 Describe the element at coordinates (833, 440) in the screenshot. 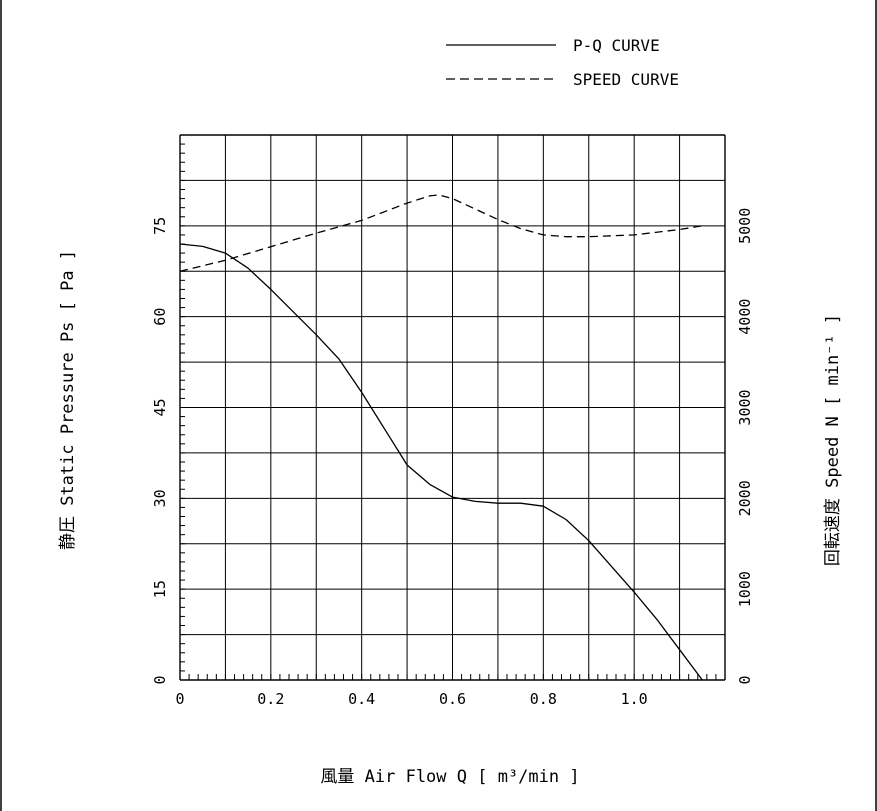

I see `y-right-axis-title: 回転速度 Speed N [ min⁻¹ ]` at that location.